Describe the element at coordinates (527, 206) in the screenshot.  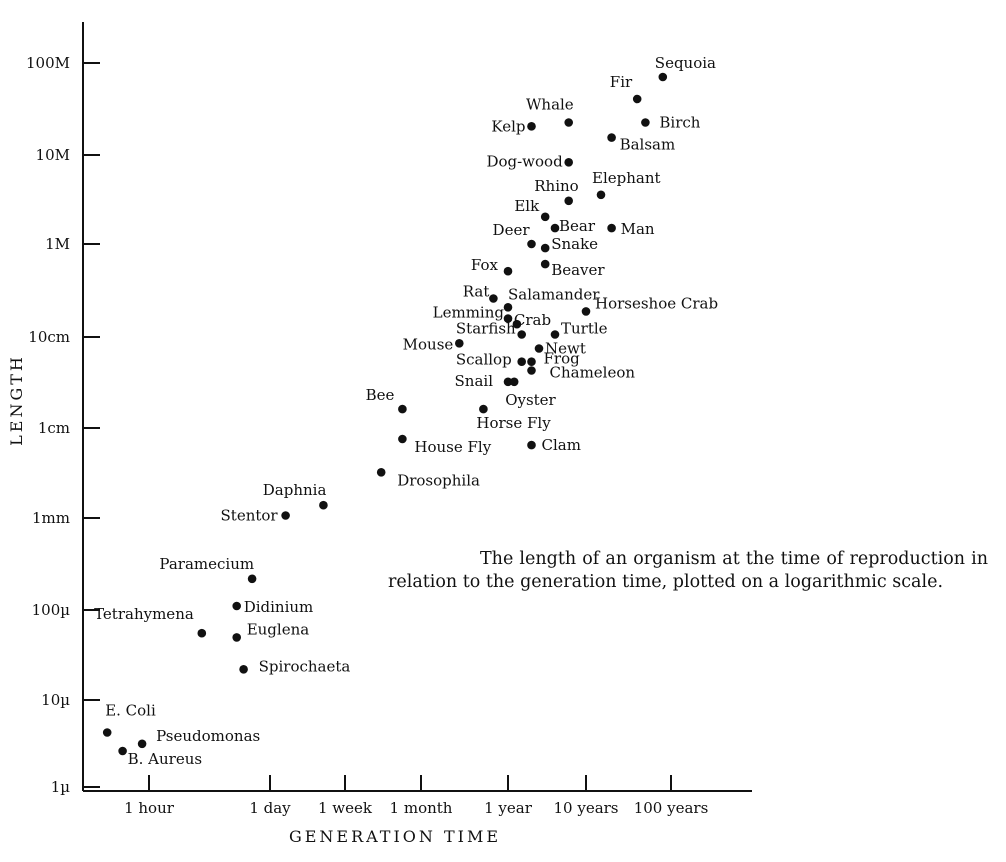
I see `point-label: Elk` at that location.